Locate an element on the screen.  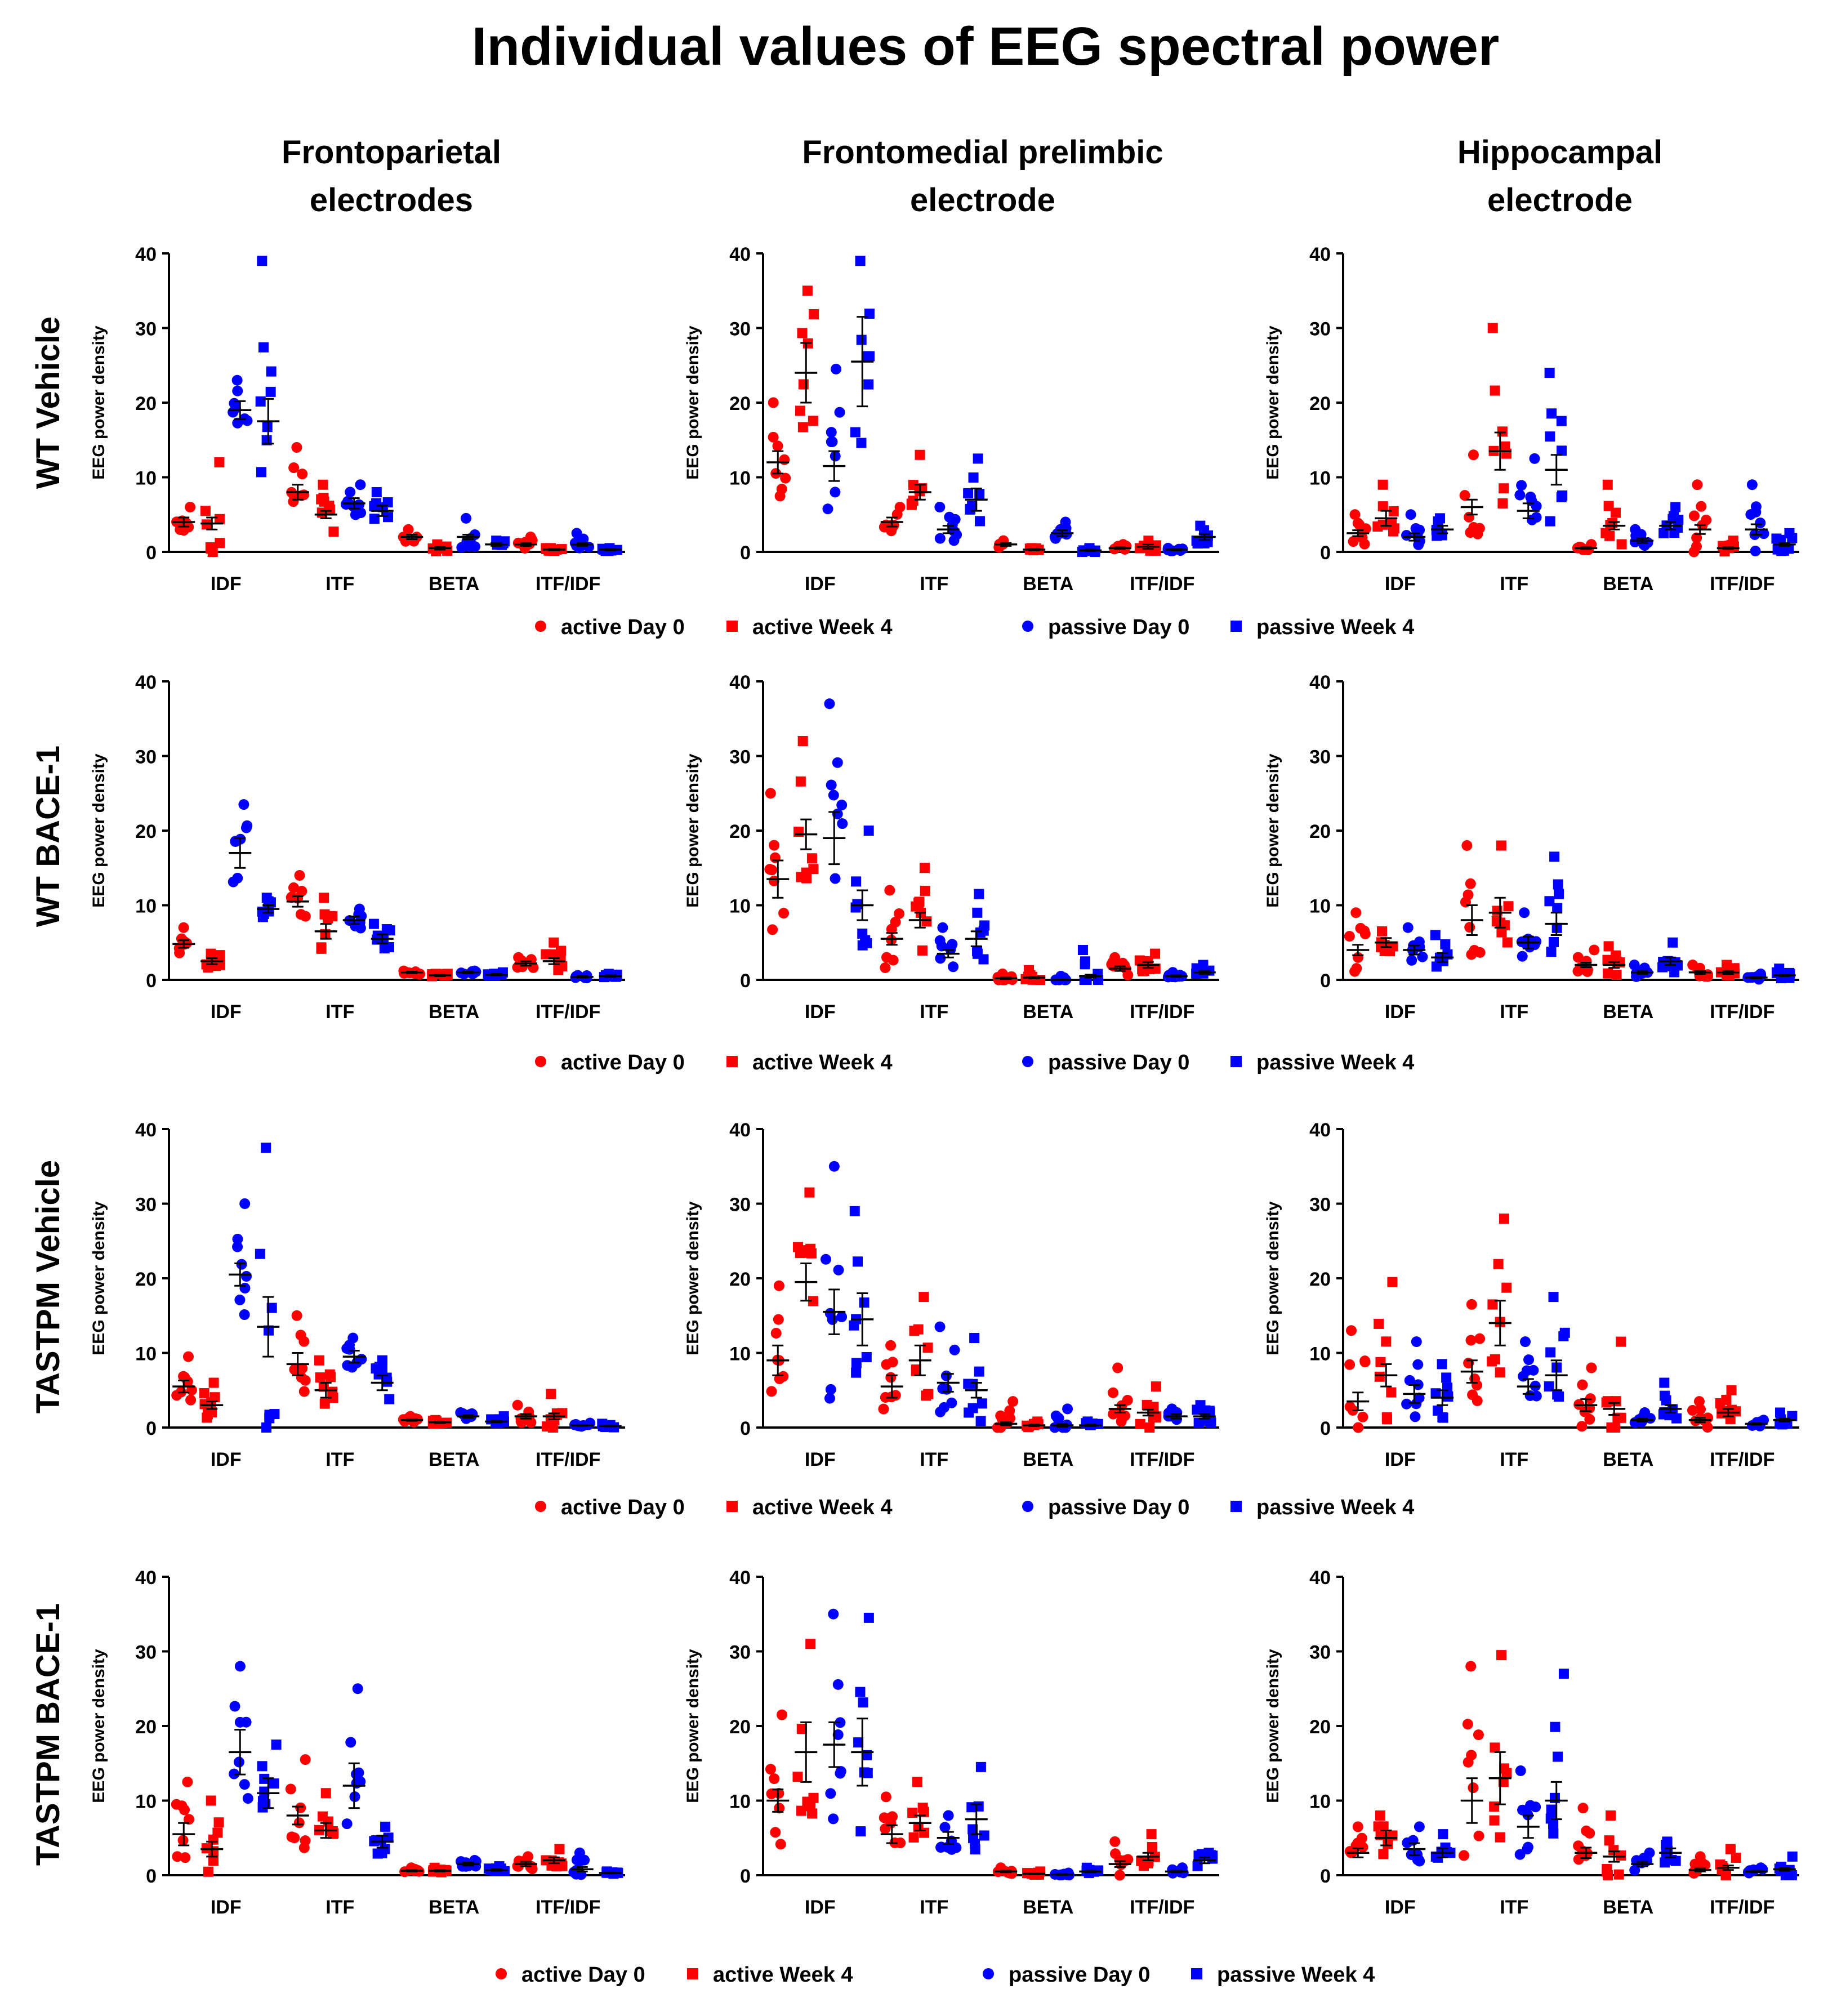
y-tick-label: 0 is located at coordinates (745, 553).